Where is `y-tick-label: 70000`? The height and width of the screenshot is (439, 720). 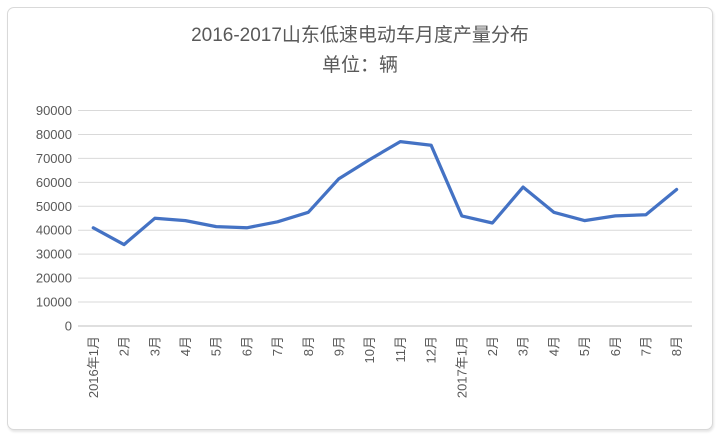 y-tick-label: 70000 is located at coordinates (54, 158).